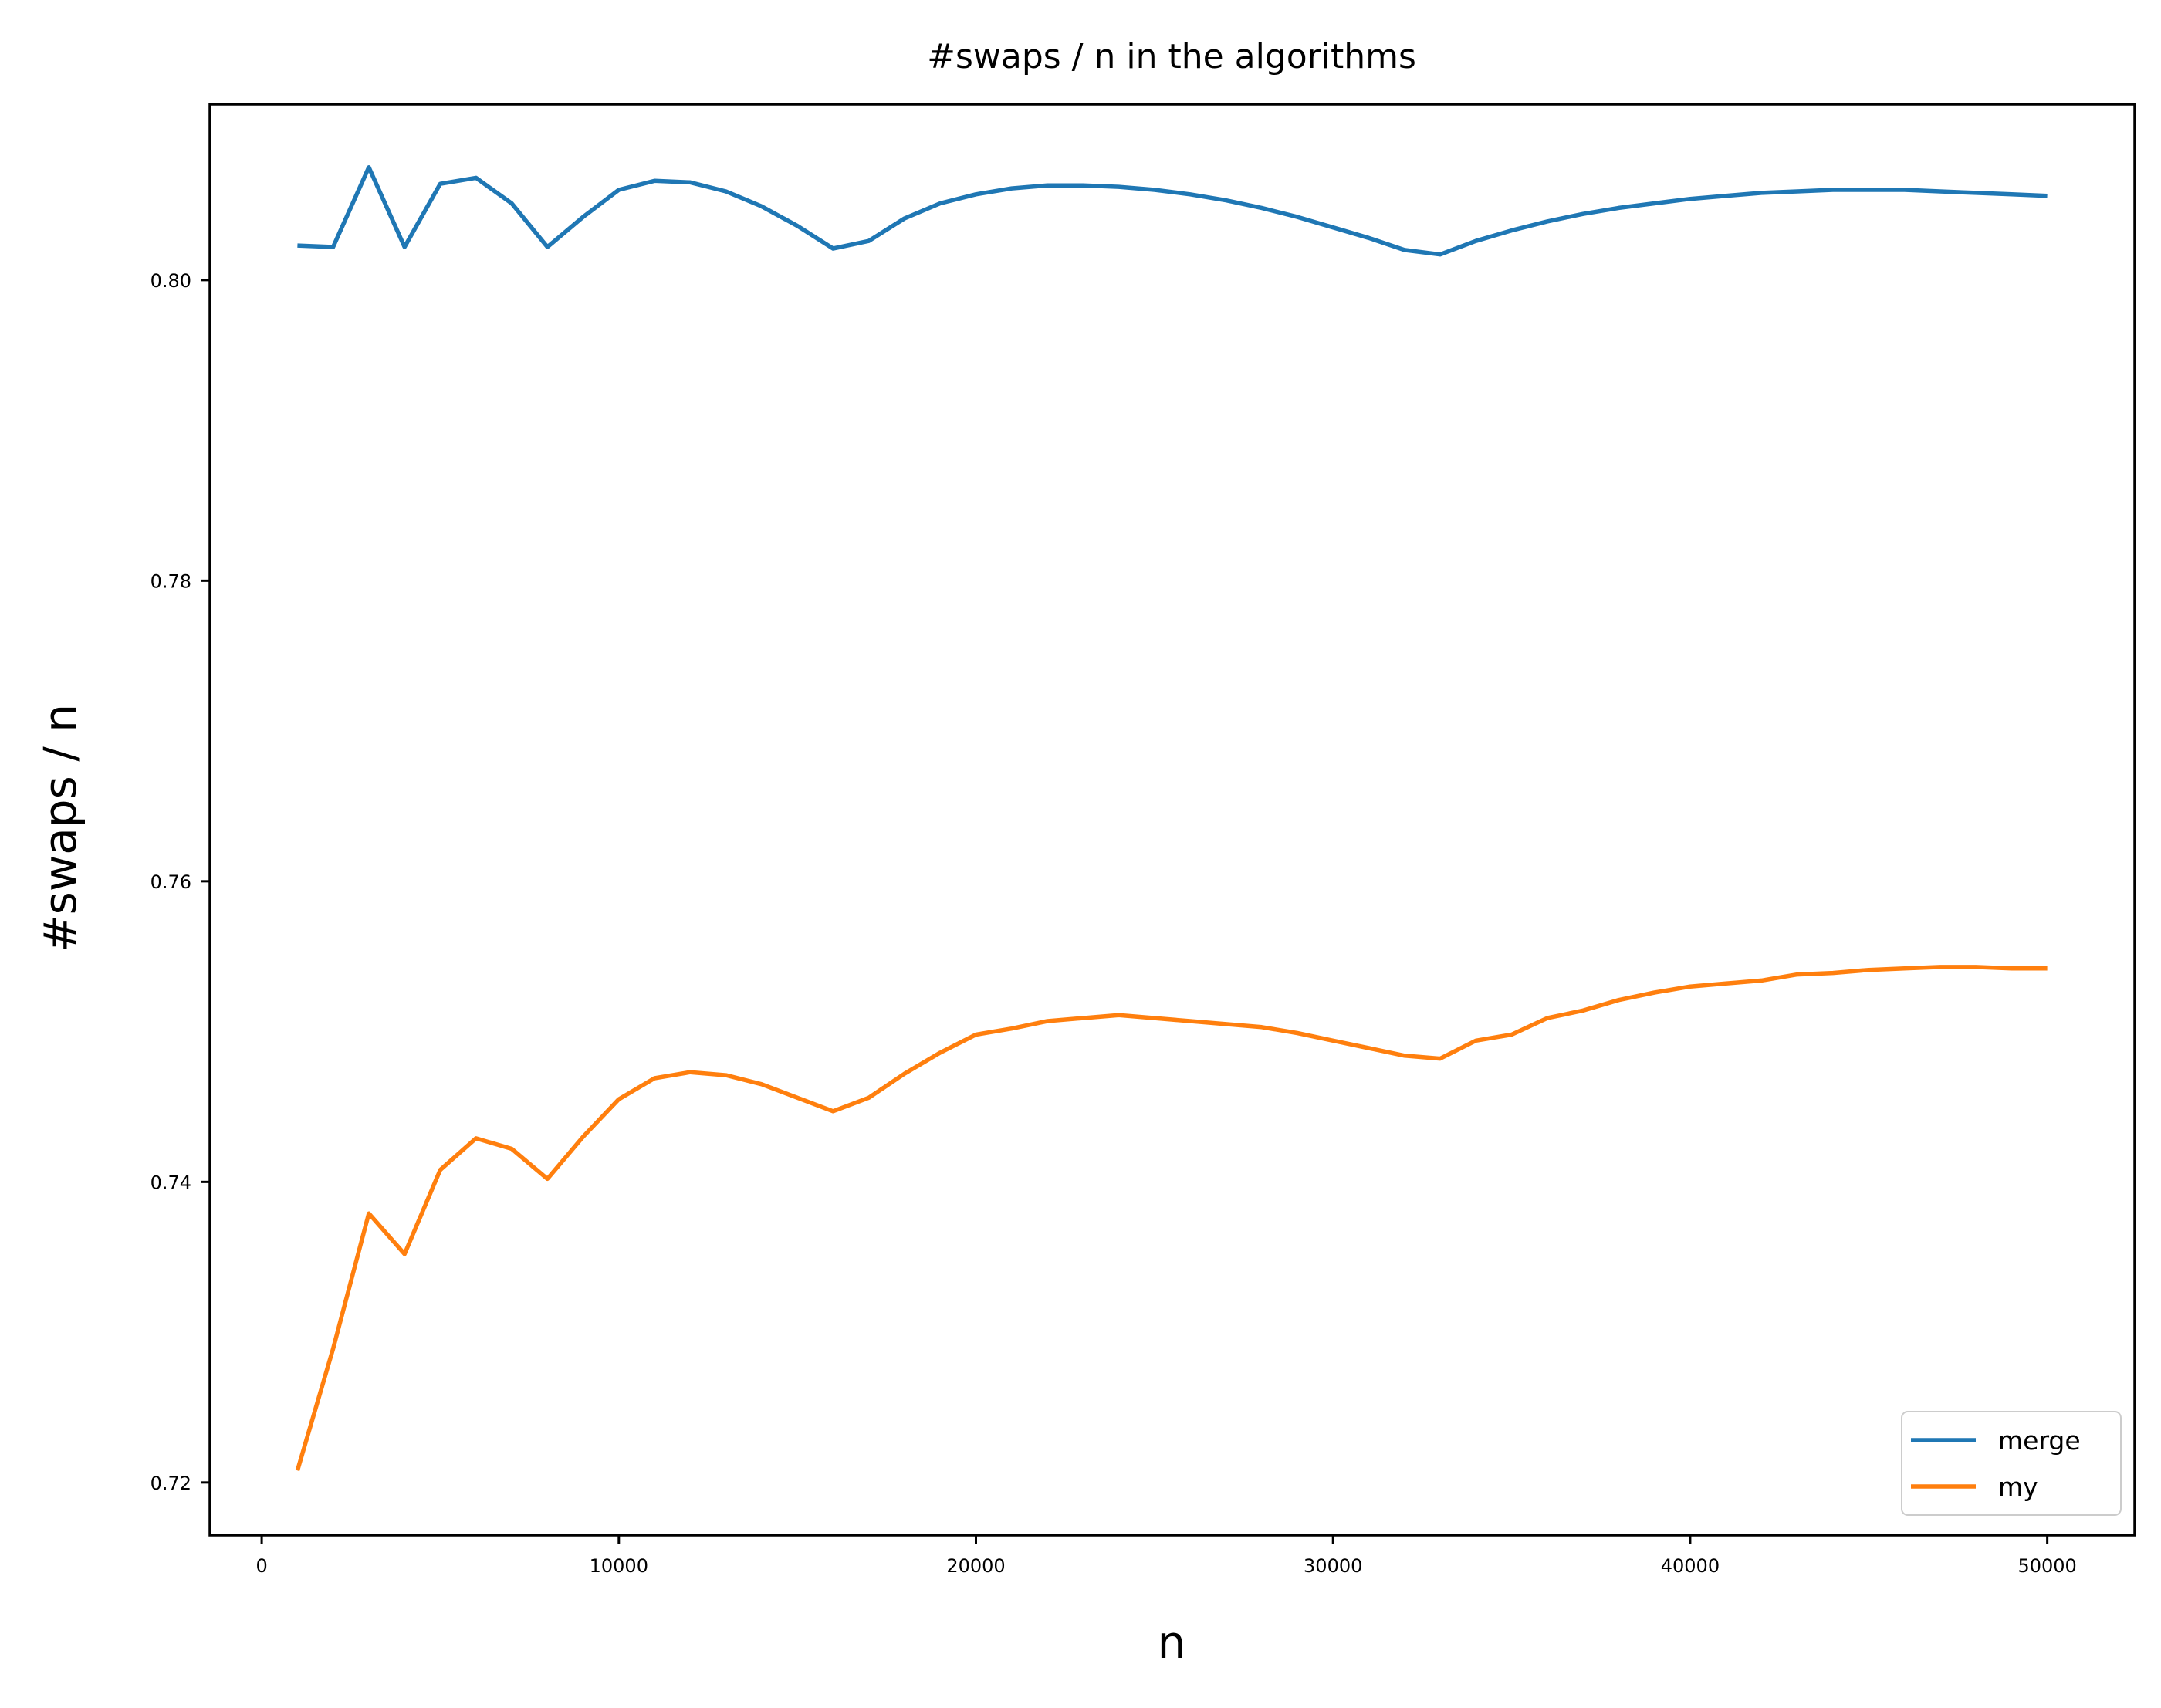  Describe the element at coordinates (1690, 1566) in the screenshot. I see `x-tick-label: 40000` at that location.